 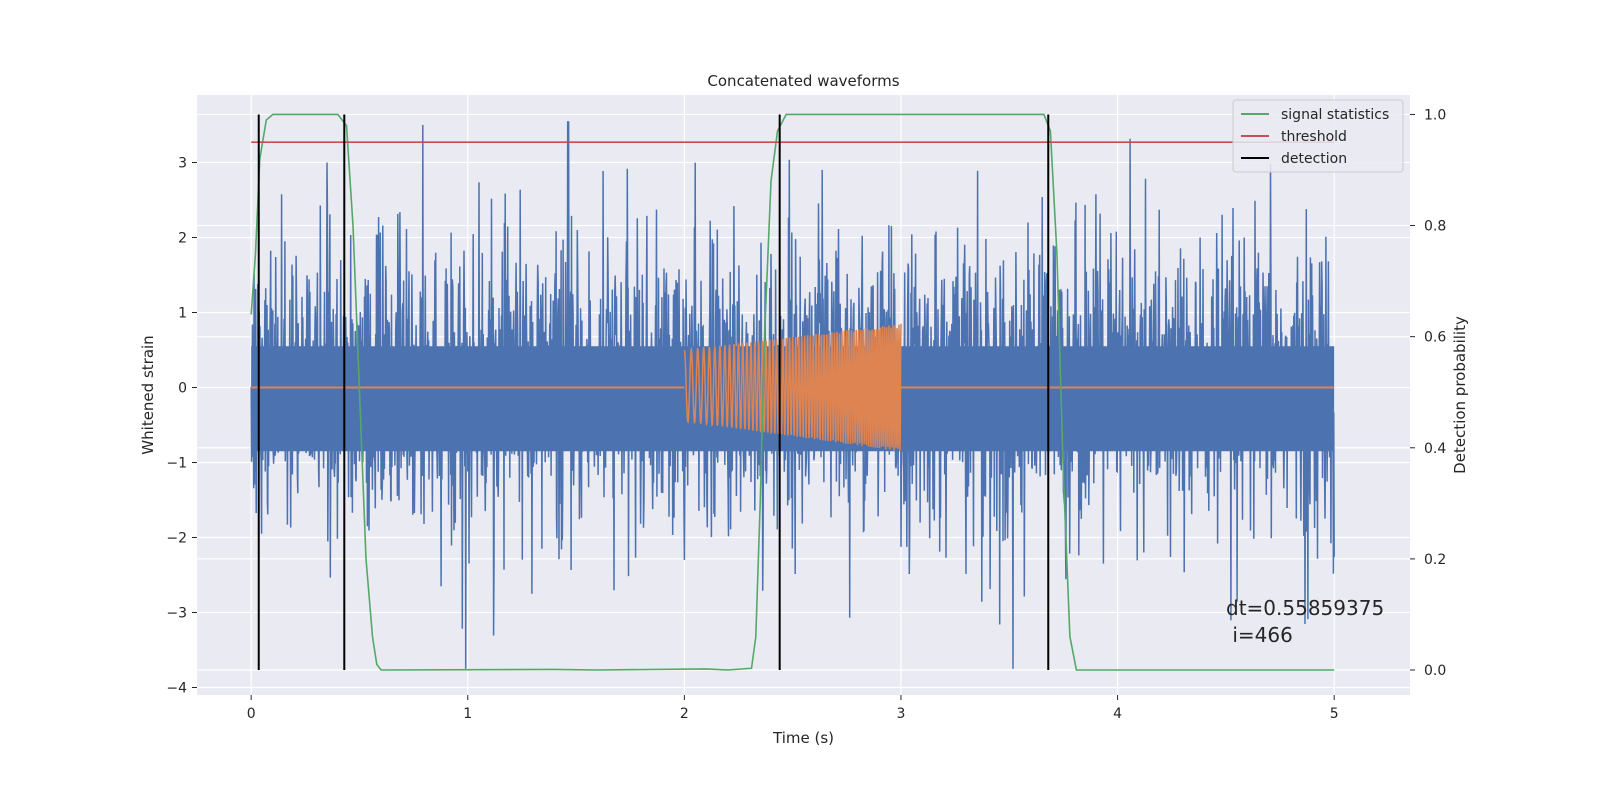 What do you see at coordinates (182, 239) in the screenshot?
I see `y-tick-label: 2` at bounding box center [182, 239].